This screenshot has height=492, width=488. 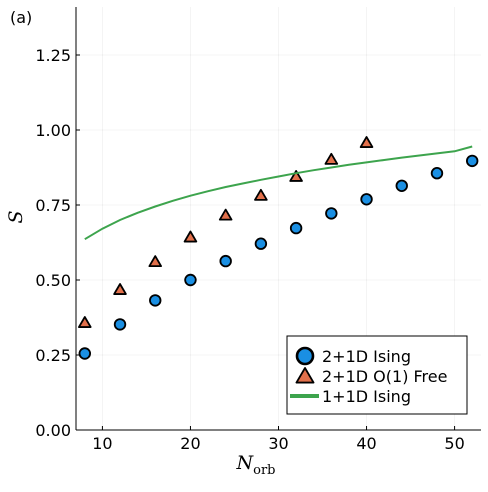 I want to click on x-axis-label-subscript: orb, so click(x=264, y=470).